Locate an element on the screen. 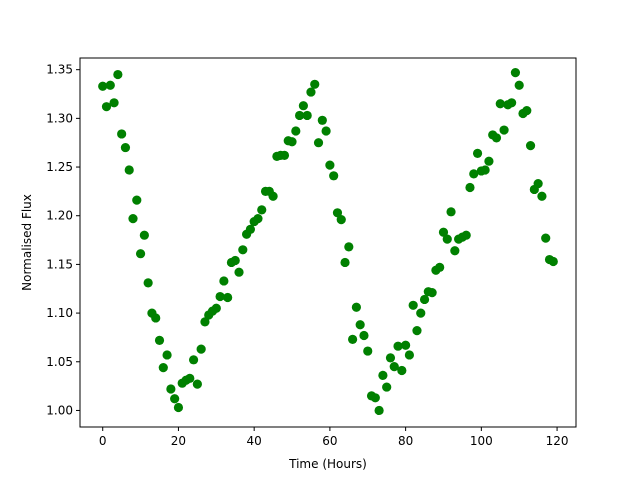 The height and width of the screenshot is (480, 640). x-tick-label: 120 is located at coordinates (557, 441).